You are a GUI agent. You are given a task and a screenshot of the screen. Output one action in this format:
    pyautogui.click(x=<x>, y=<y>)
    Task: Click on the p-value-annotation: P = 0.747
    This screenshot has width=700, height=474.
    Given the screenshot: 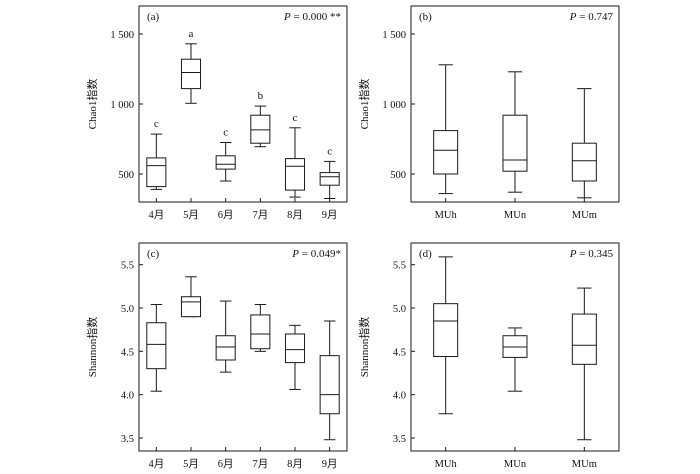 What is the action you would take?
    pyautogui.click(x=591, y=17)
    